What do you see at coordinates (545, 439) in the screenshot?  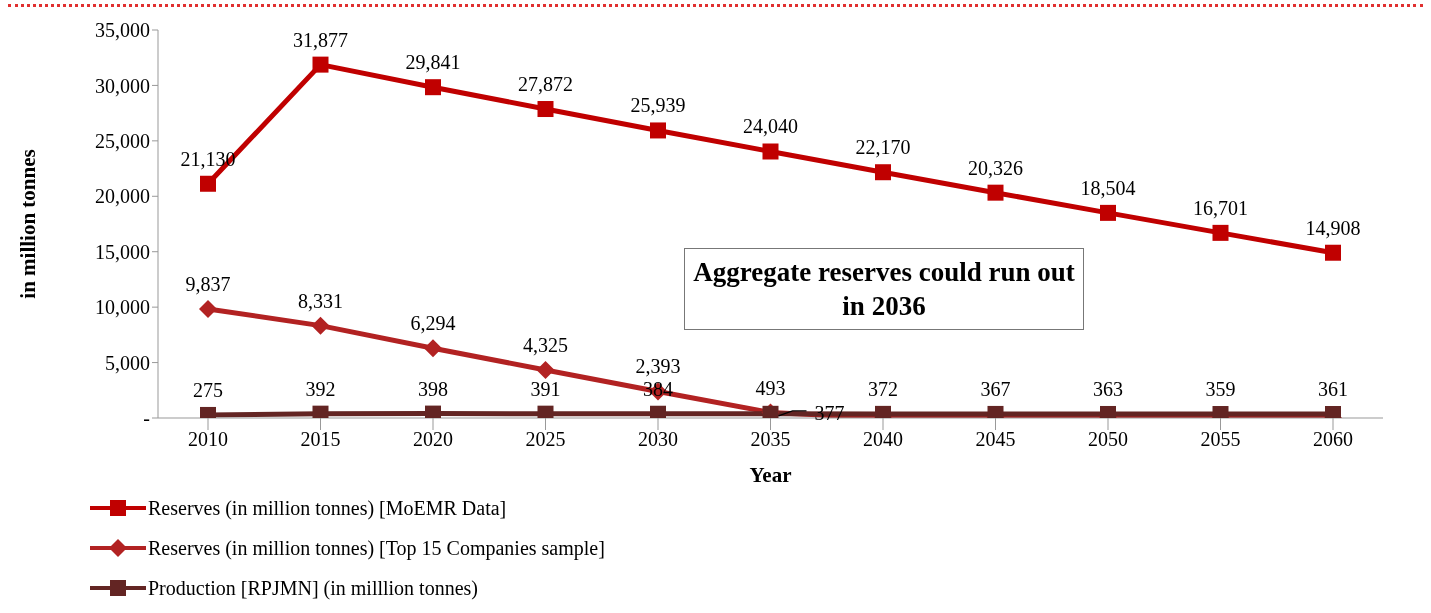 I see `x-tick-label: 2025` at bounding box center [545, 439].